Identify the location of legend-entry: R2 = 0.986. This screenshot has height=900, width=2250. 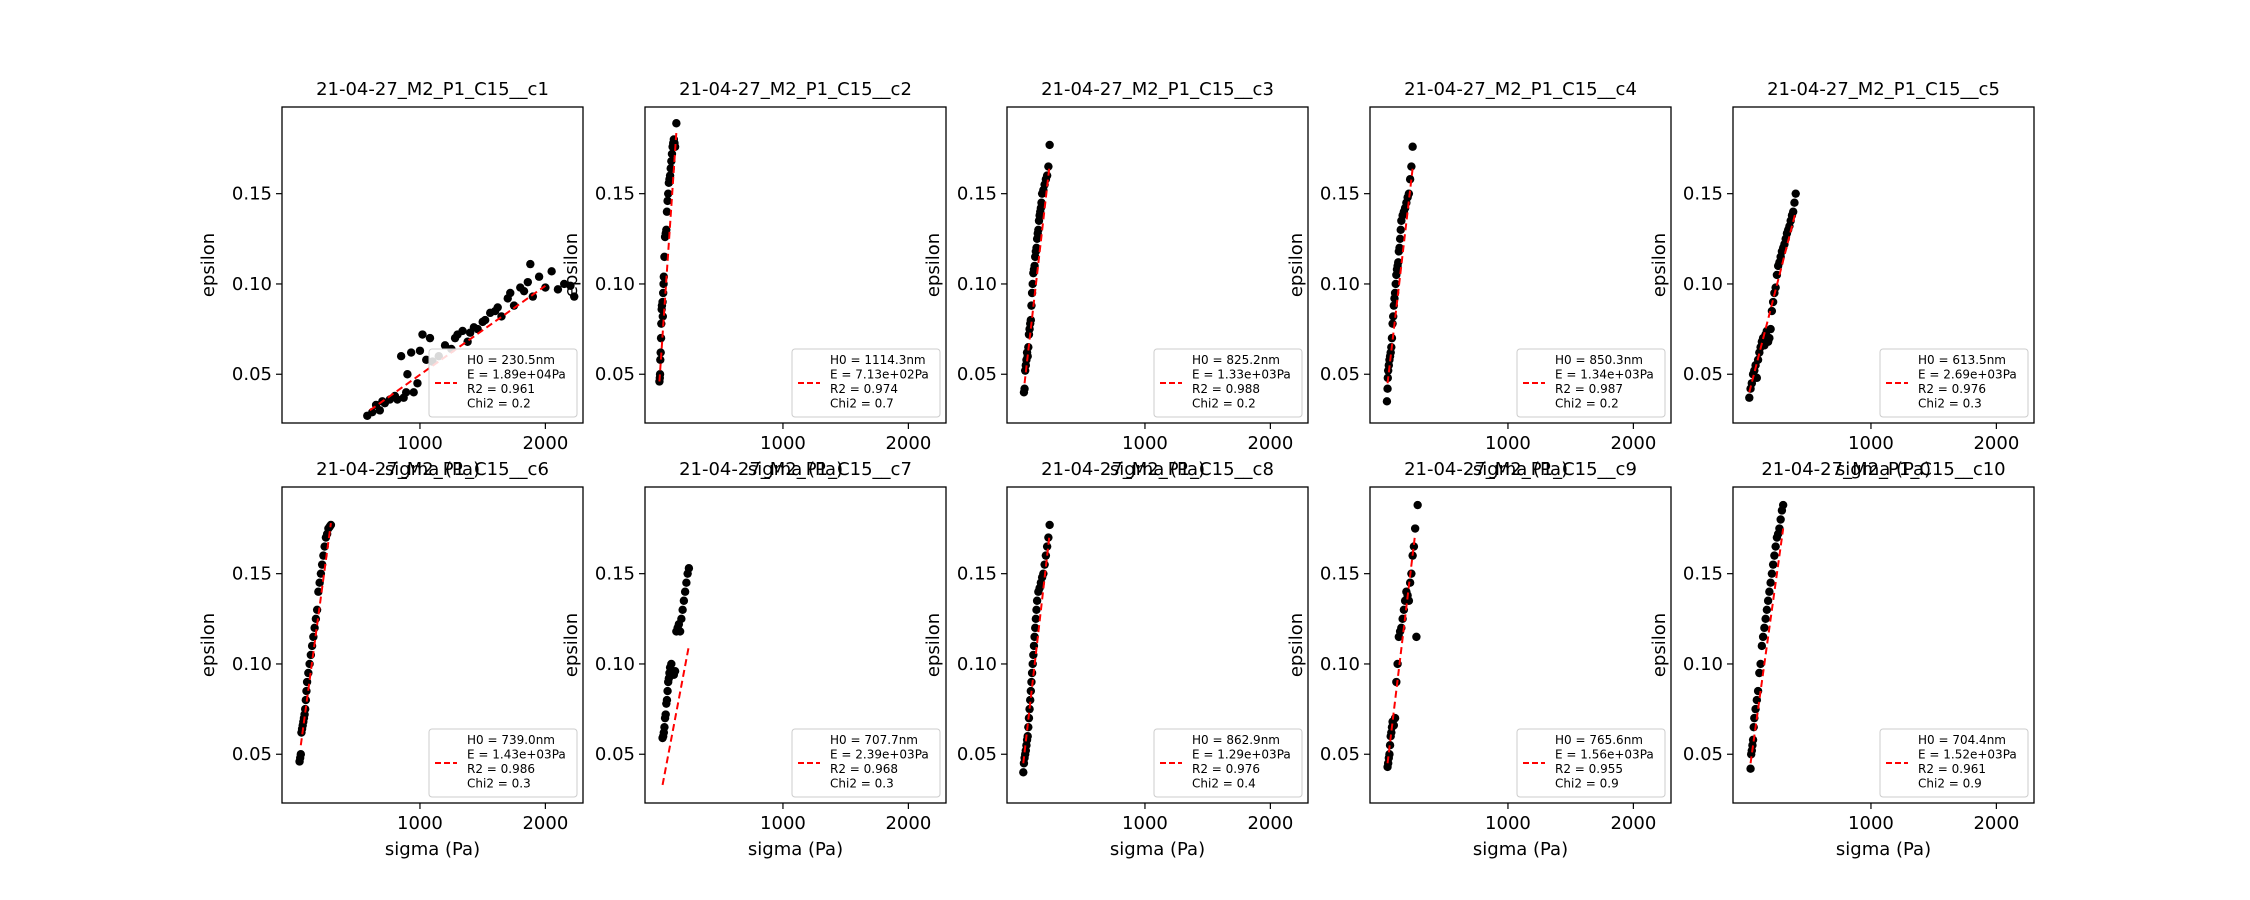
(501, 769).